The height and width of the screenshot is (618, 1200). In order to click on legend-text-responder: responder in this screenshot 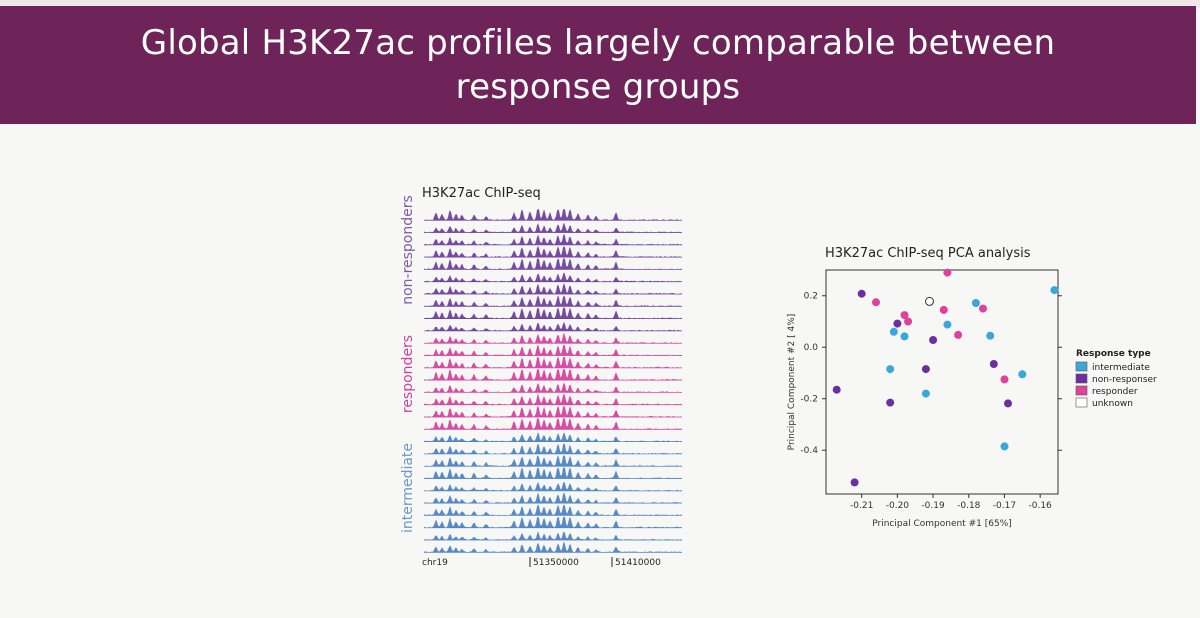, I will do `click(1115, 392)`.